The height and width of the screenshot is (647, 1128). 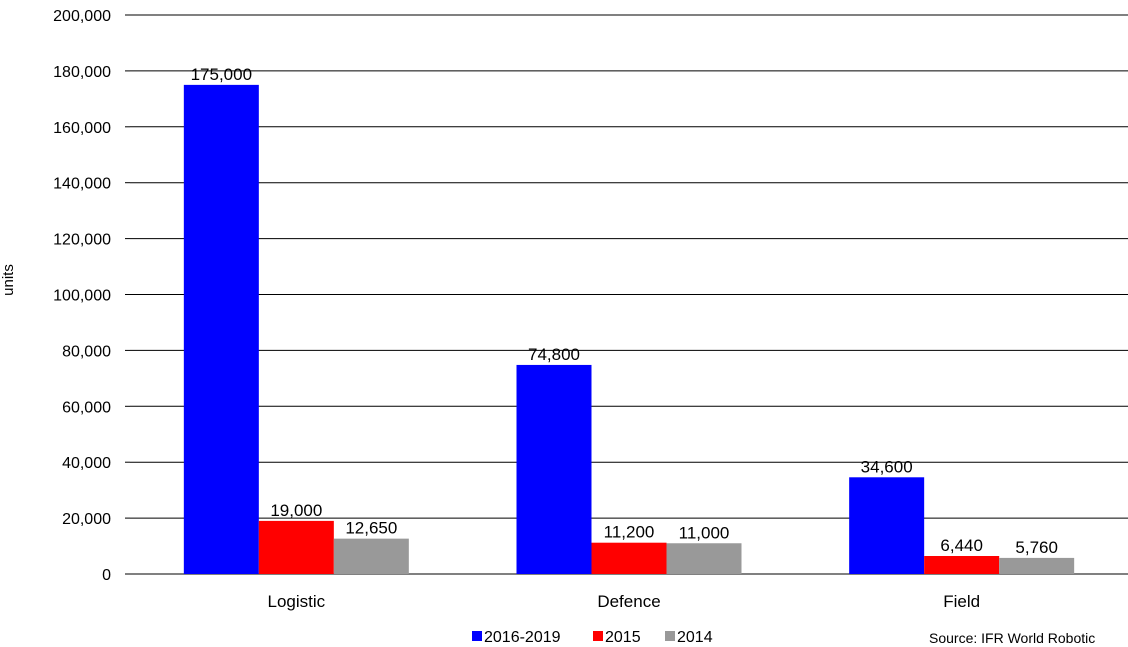 What do you see at coordinates (82, 184) in the screenshot?
I see `y-tick-label: 140,000` at bounding box center [82, 184].